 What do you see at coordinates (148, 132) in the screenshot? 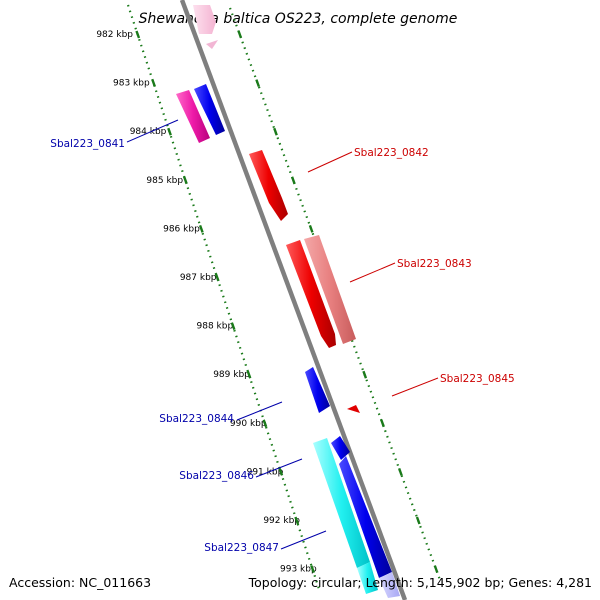
I see `tick-label-984: 984 kbp` at bounding box center [148, 132].